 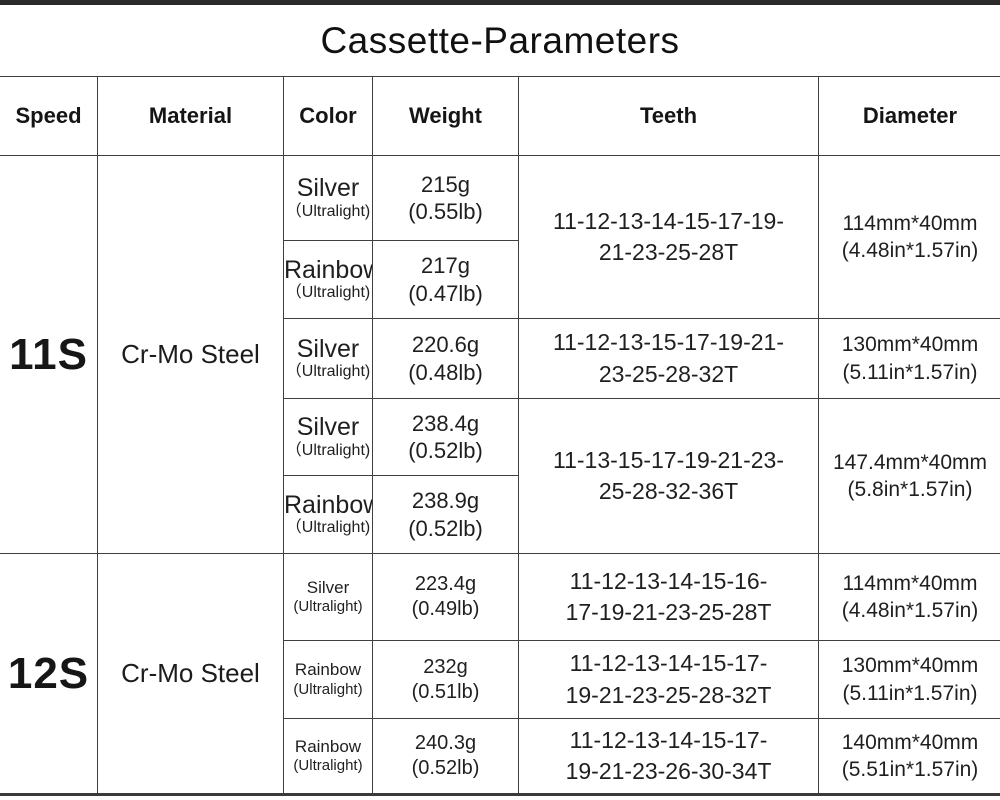 I want to click on header-weight: Weight, so click(x=445, y=116).